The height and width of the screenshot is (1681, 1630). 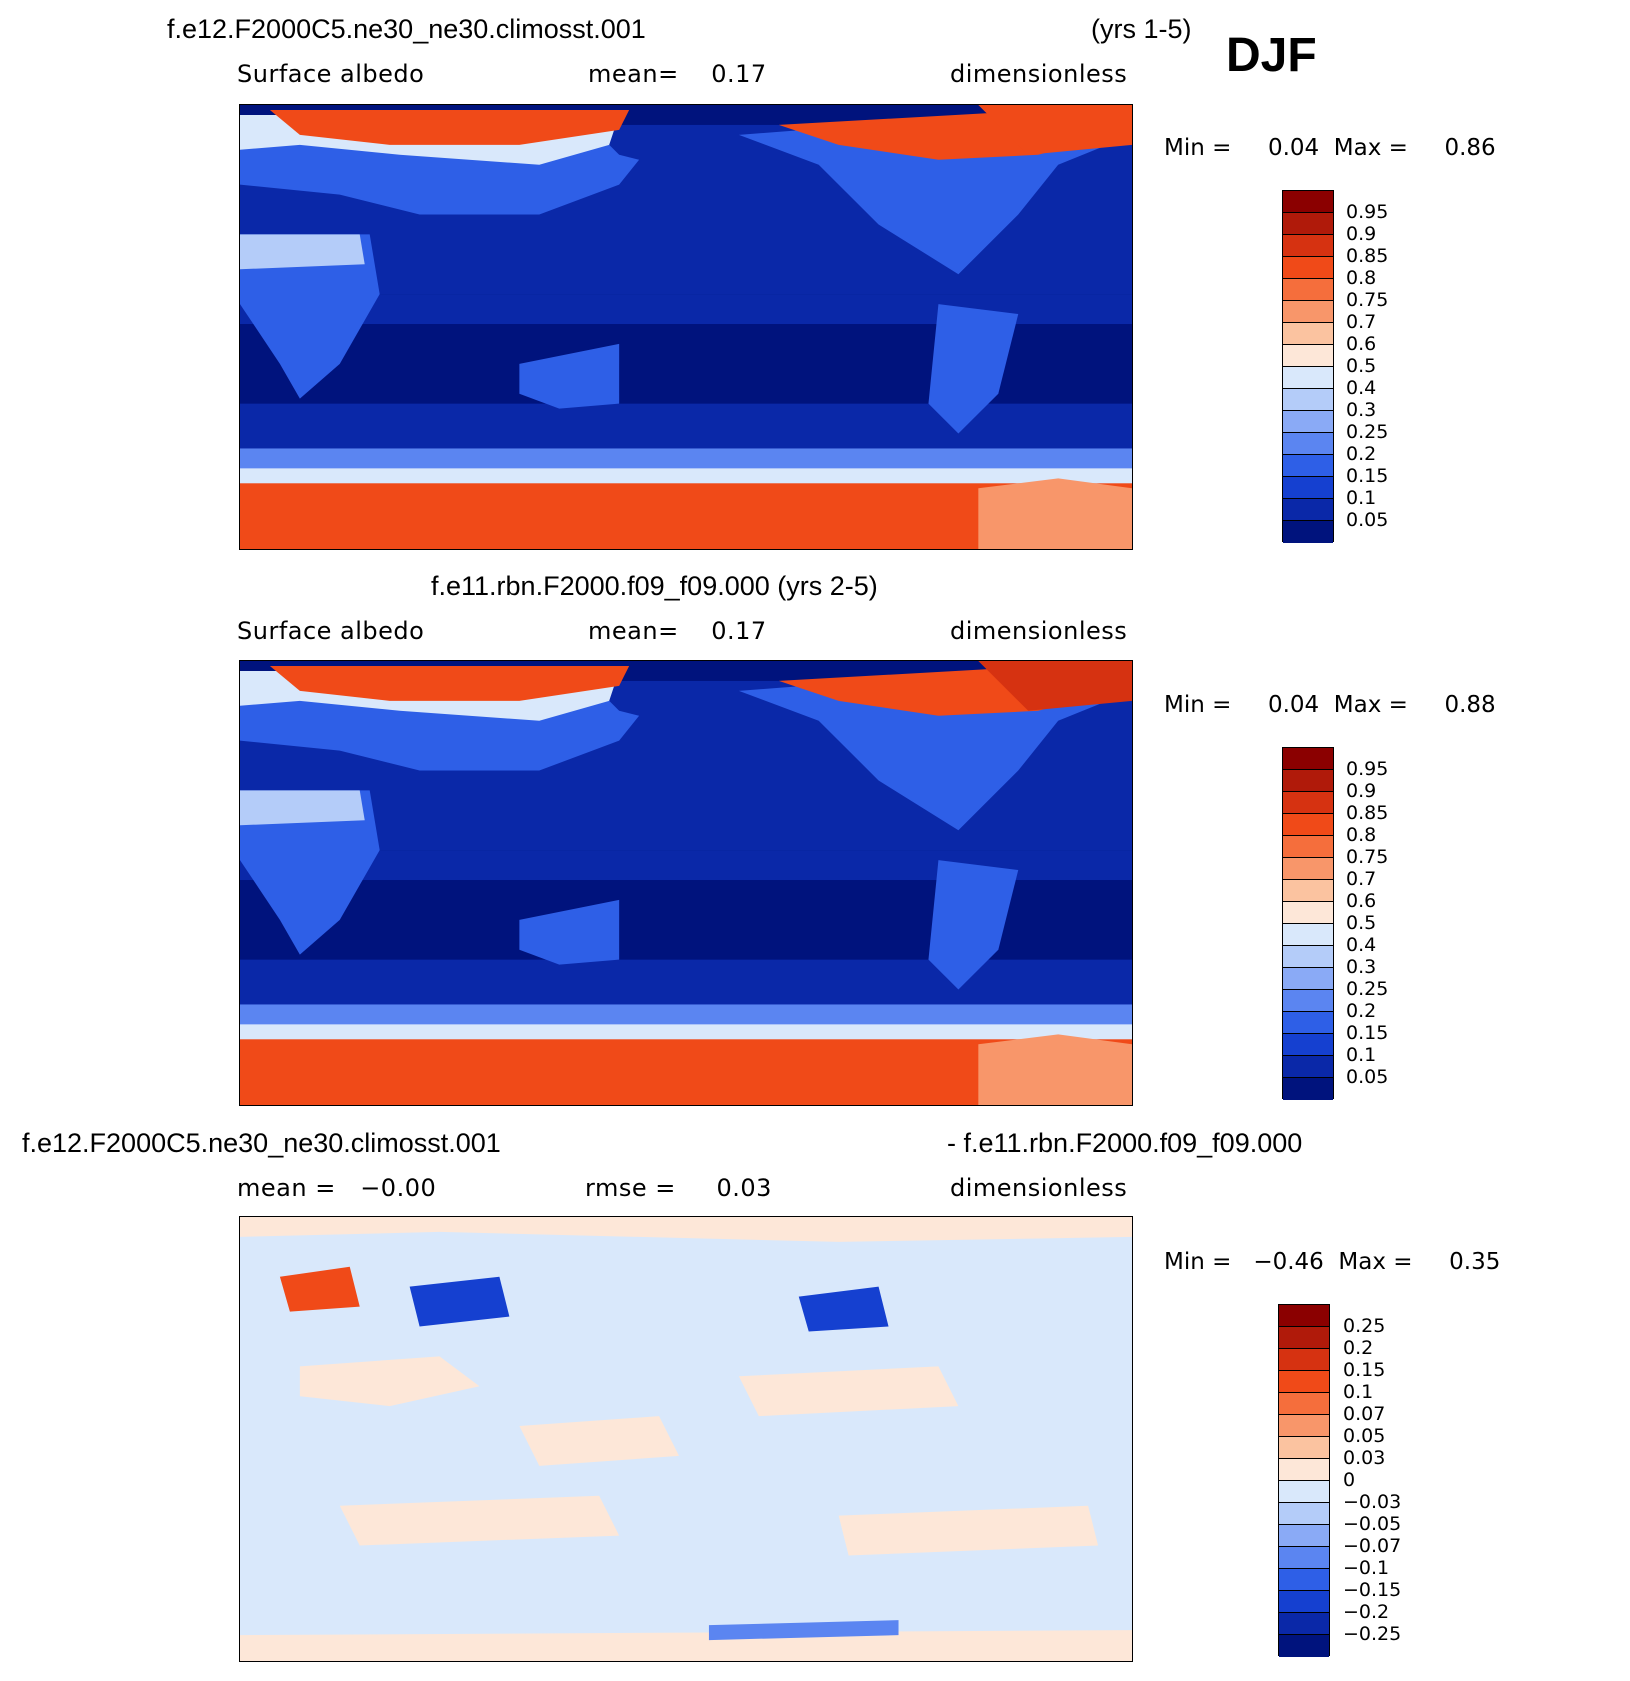 What do you see at coordinates (1039, 631) in the screenshot?
I see `panel2-units: dimensionless` at bounding box center [1039, 631].